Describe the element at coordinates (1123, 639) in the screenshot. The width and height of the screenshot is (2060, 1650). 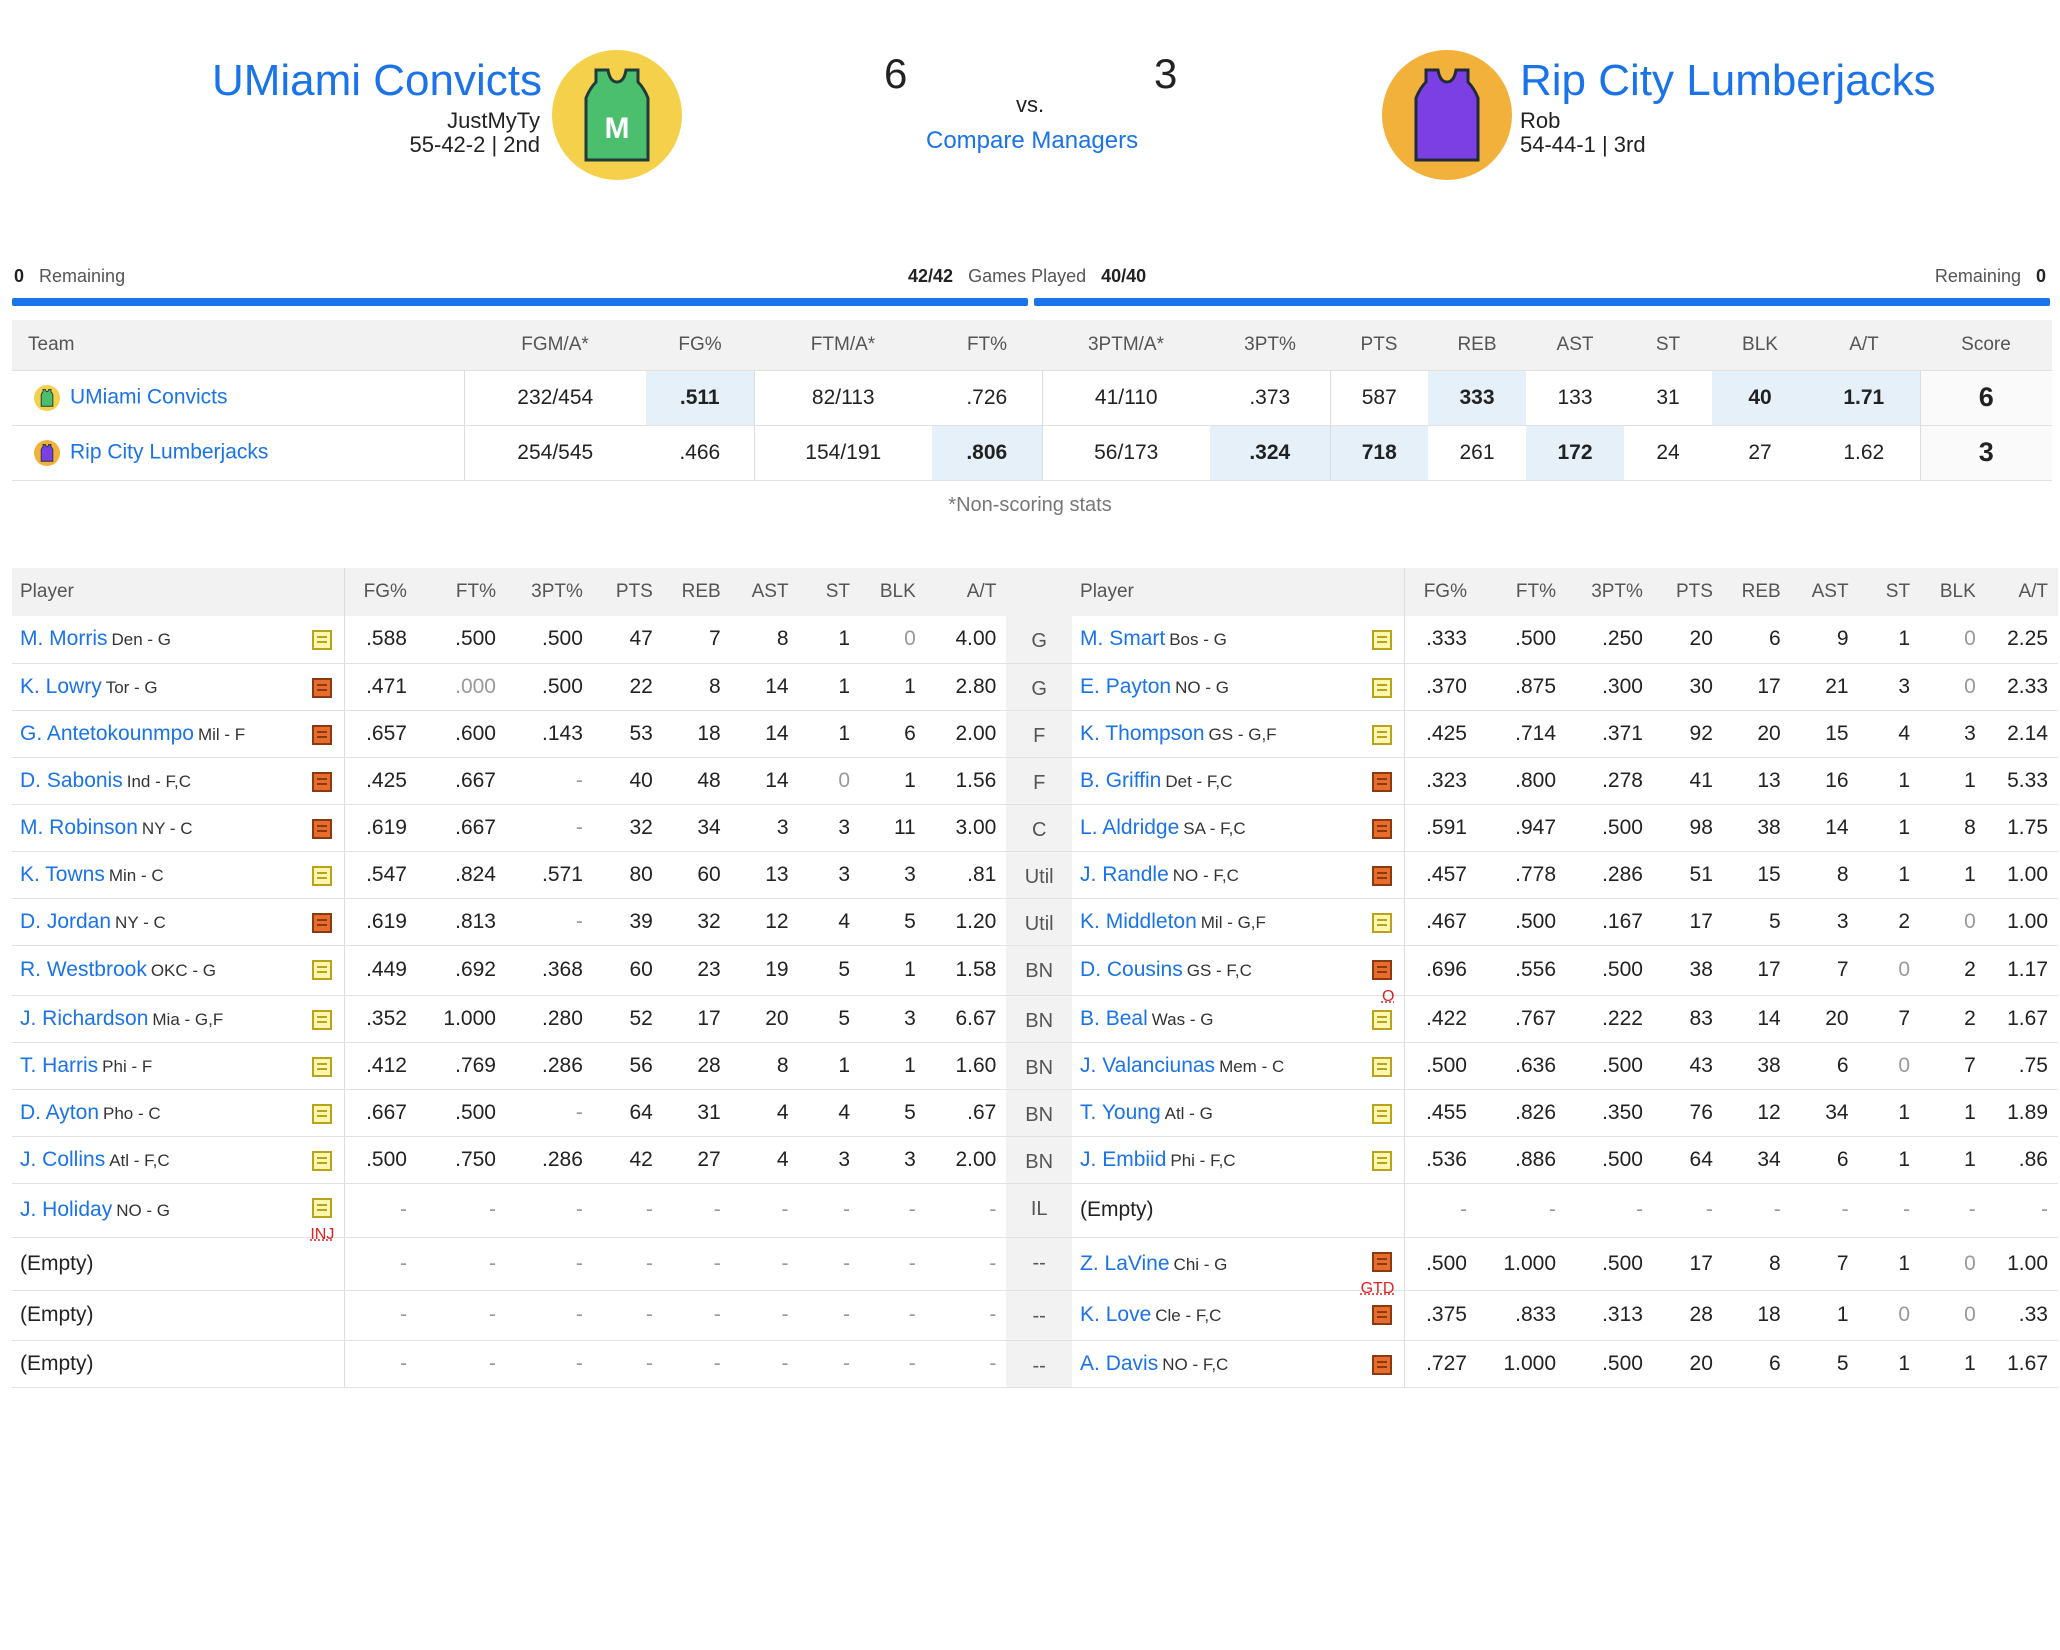
I see `player-name-link: M. Smart` at that location.